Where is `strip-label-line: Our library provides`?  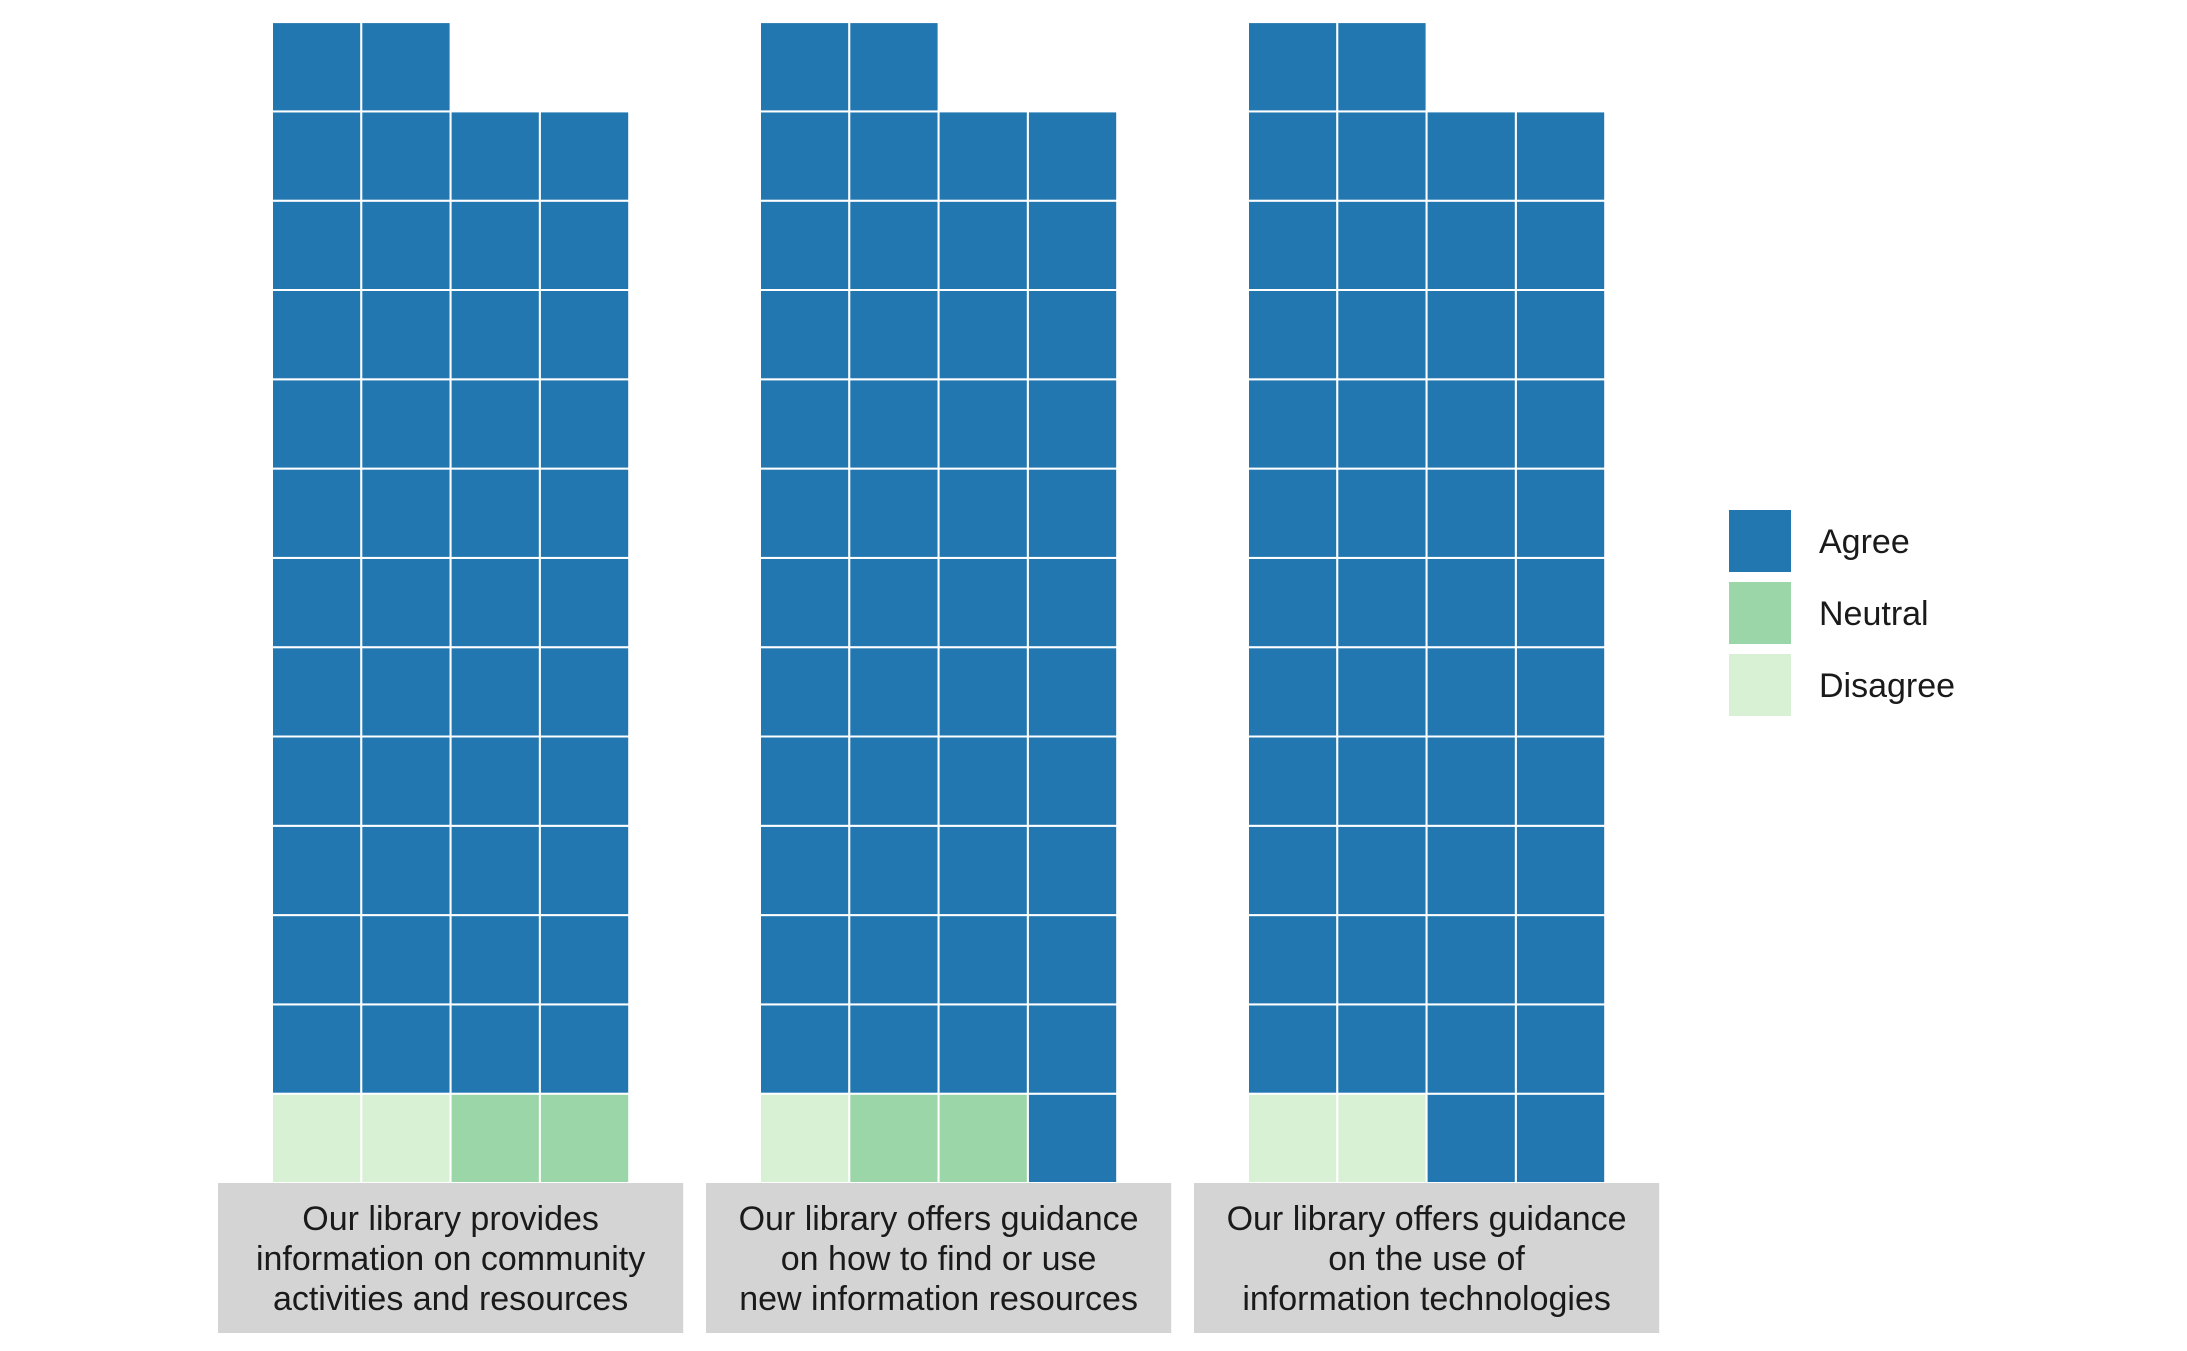
strip-label-line: Our library provides is located at coordinates (450, 1219).